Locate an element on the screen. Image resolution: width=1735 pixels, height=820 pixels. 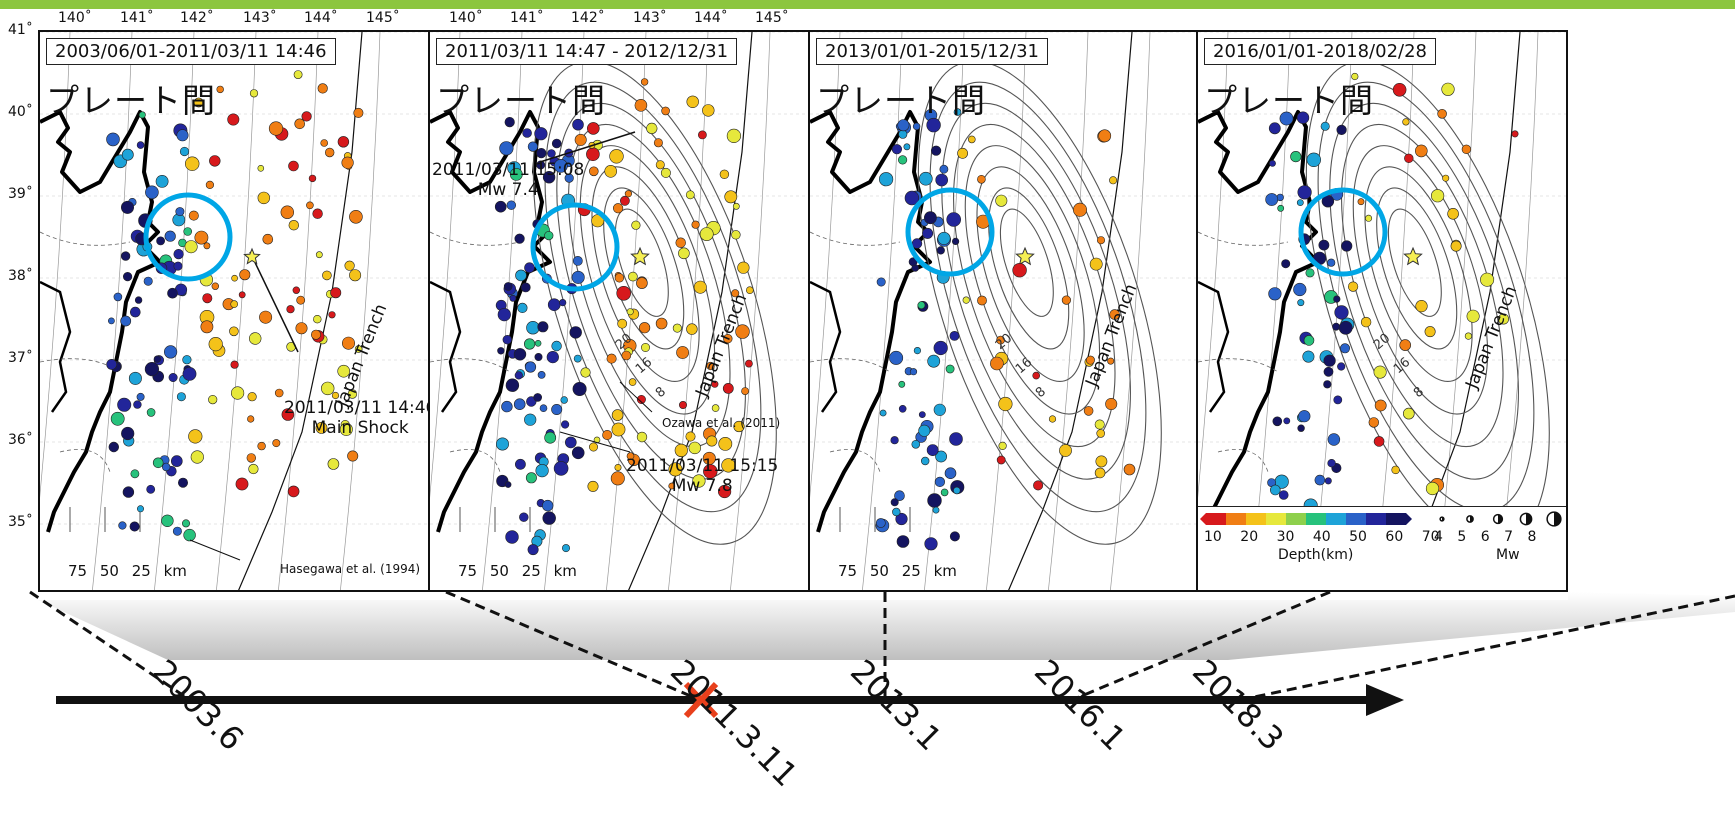
slip-contour is located at coordinates (1422, 285).